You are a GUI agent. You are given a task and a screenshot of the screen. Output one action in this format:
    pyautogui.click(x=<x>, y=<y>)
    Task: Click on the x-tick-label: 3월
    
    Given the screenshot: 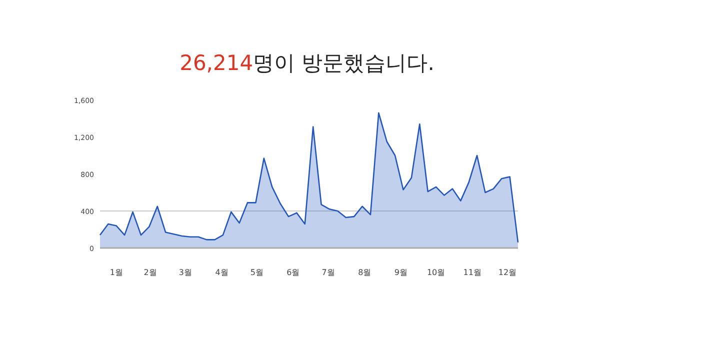 What is the action you would take?
    pyautogui.click(x=185, y=272)
    